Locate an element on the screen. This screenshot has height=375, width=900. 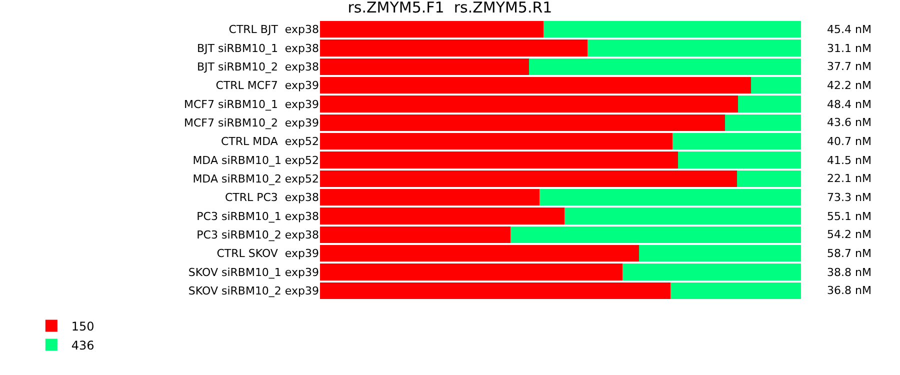
y-tick-label: CTRL PC3 exp38 is located at coordinates (271, 197).